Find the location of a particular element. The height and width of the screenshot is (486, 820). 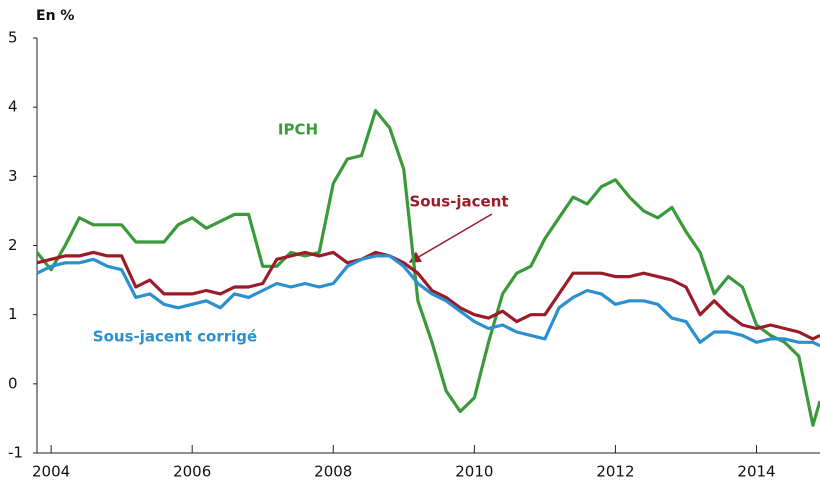

x-tick-label: 2014 is located at coordinates (756, 472).